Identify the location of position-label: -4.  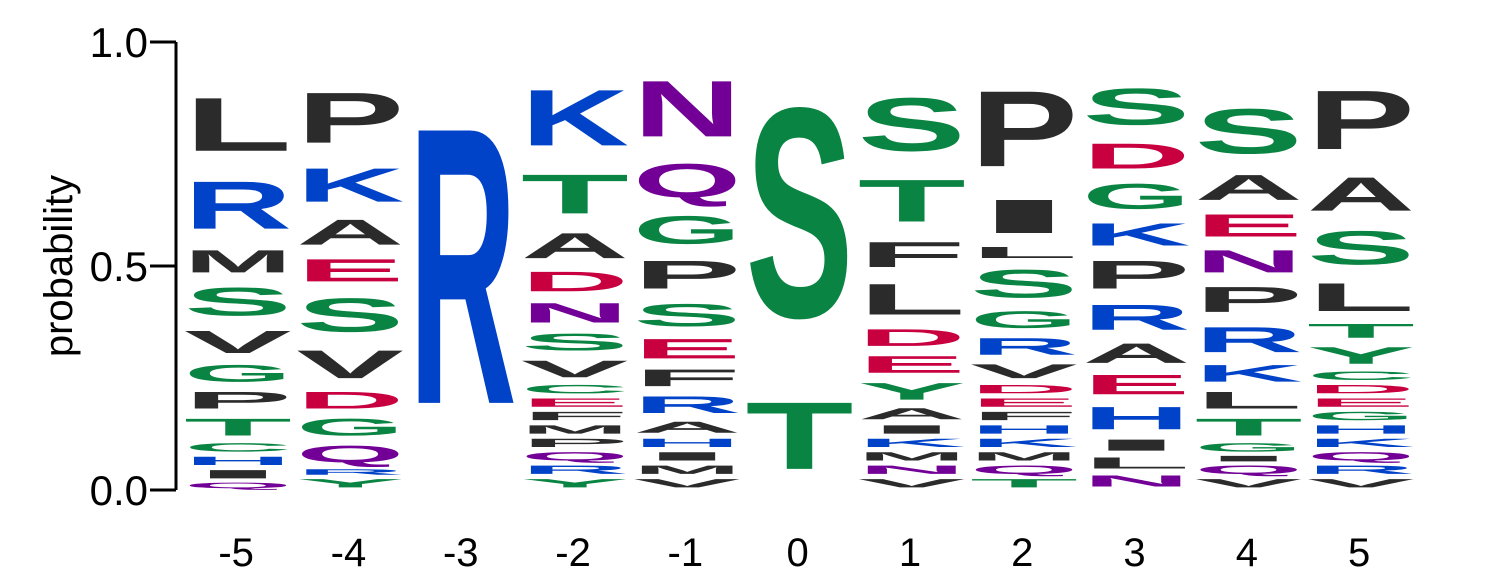
(349, 553).